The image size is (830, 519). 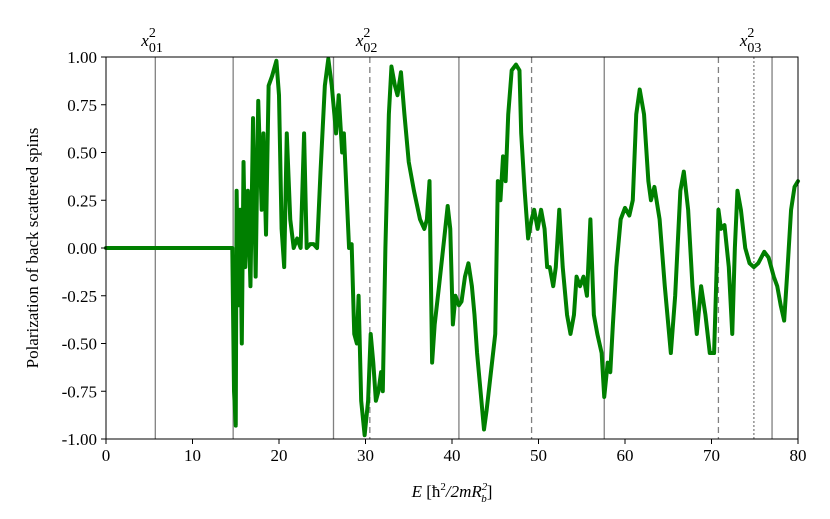 I want to click on annotation-sub: 02, so click(x=370, y=48).